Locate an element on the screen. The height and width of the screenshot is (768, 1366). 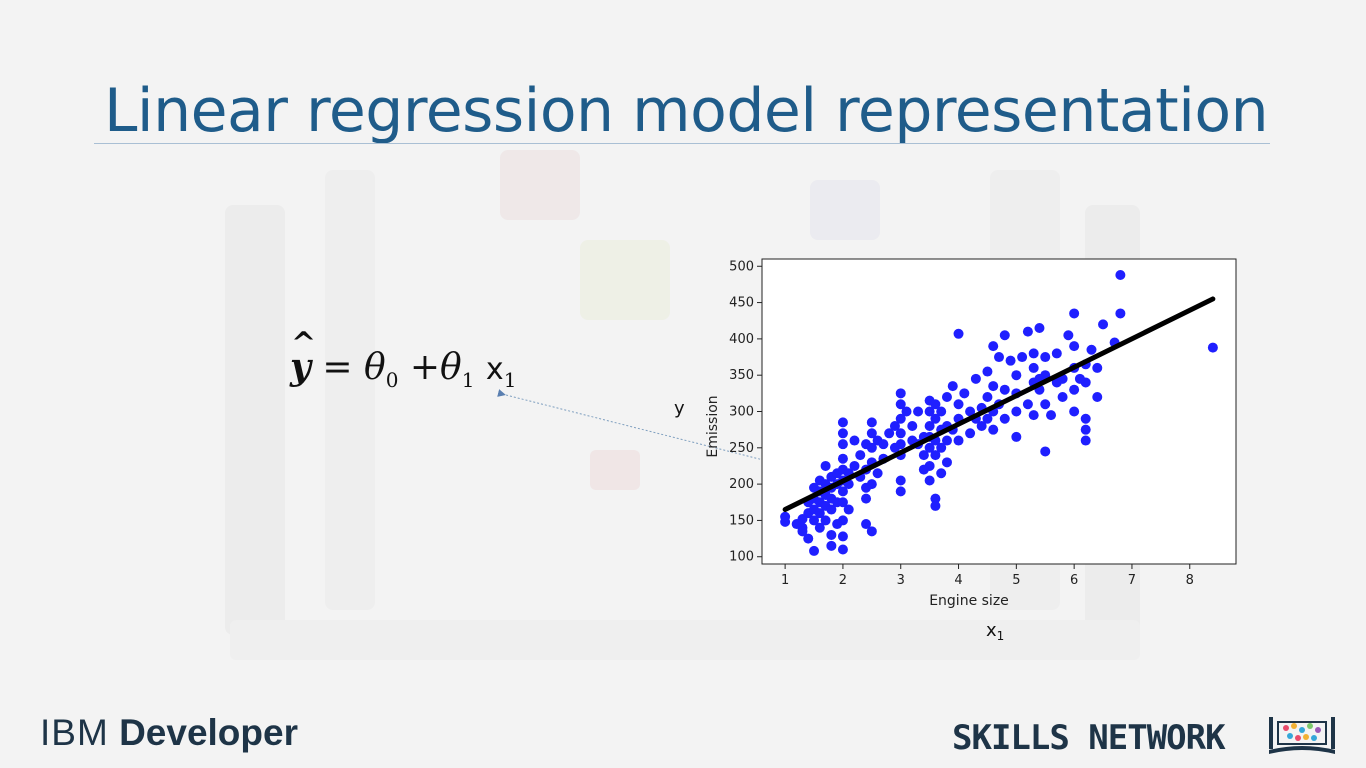
y-hat-symbol: ^ y is located at coordinates (303, 357).